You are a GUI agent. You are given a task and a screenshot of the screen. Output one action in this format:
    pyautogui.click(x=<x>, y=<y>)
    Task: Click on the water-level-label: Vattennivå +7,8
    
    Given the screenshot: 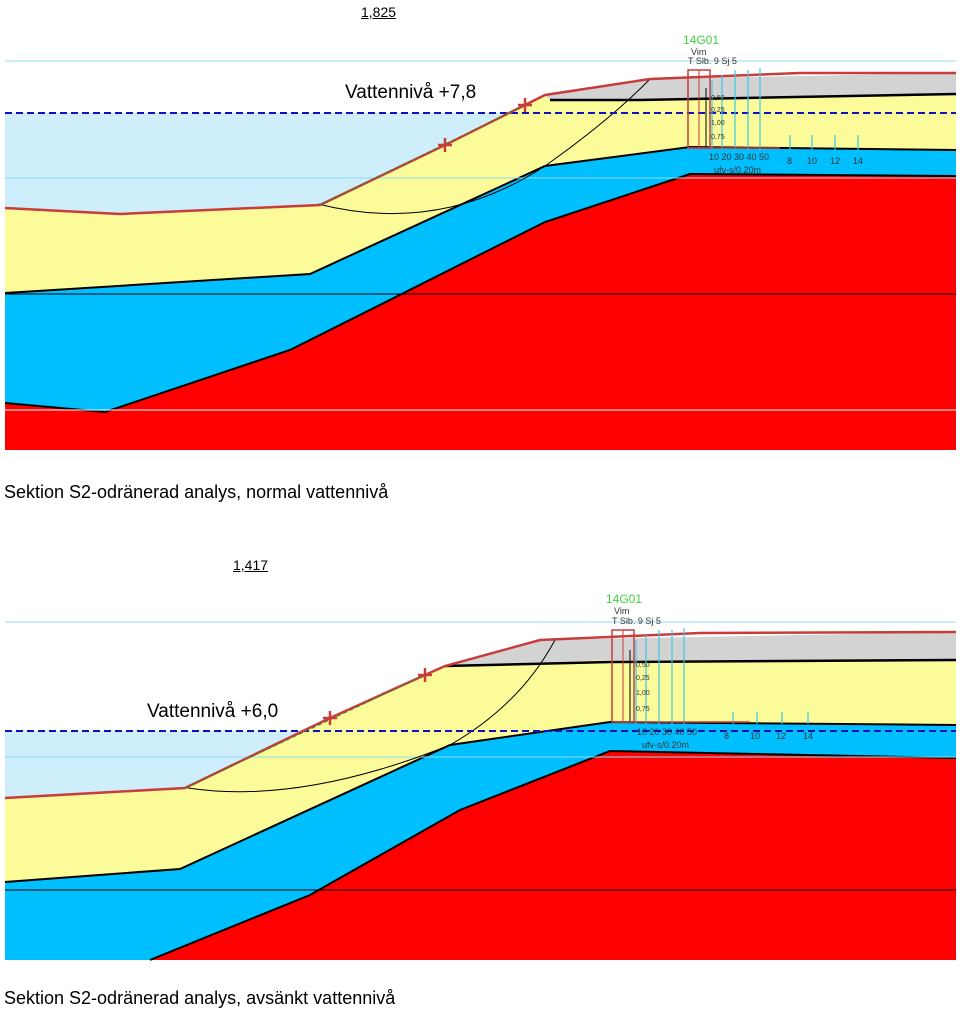 What is the action you would take?
    pyautogui.click(x=411, y=92)
    